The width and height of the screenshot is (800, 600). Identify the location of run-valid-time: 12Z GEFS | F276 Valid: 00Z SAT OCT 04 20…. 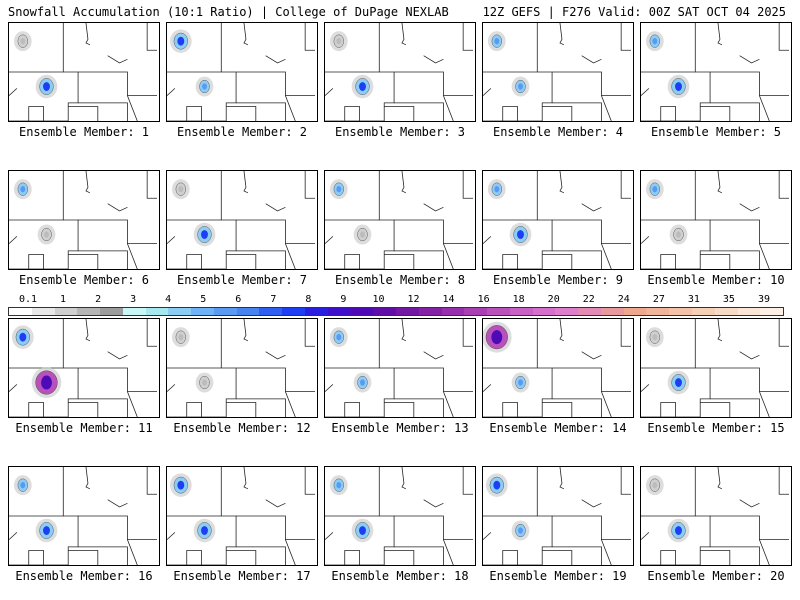
(634, 12).